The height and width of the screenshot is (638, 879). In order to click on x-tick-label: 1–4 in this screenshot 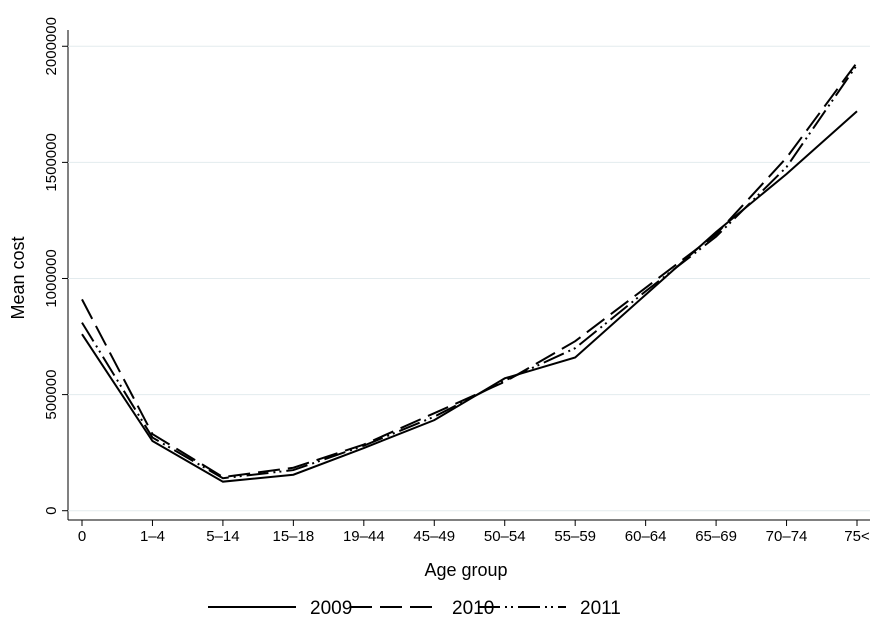, I will do `click(152, 536)`.